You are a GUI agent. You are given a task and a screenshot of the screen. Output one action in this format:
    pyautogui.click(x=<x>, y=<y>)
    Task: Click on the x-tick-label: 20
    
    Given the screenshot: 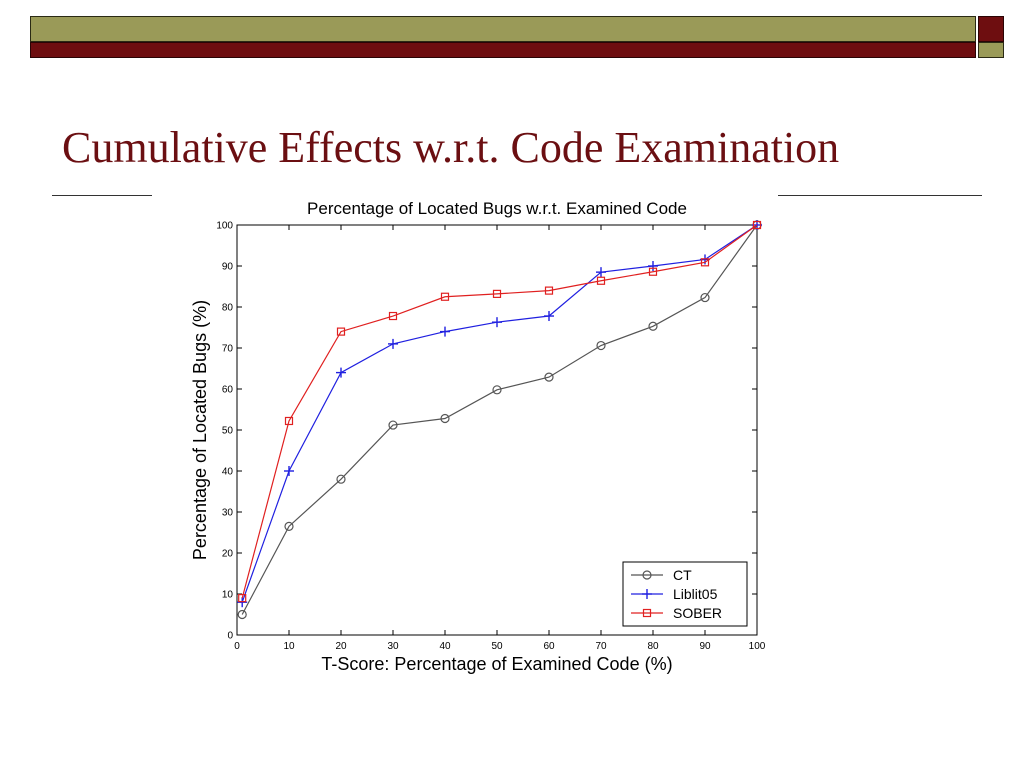 What is the action you would take?
    pyautogui.click(x=341, y=646)
    